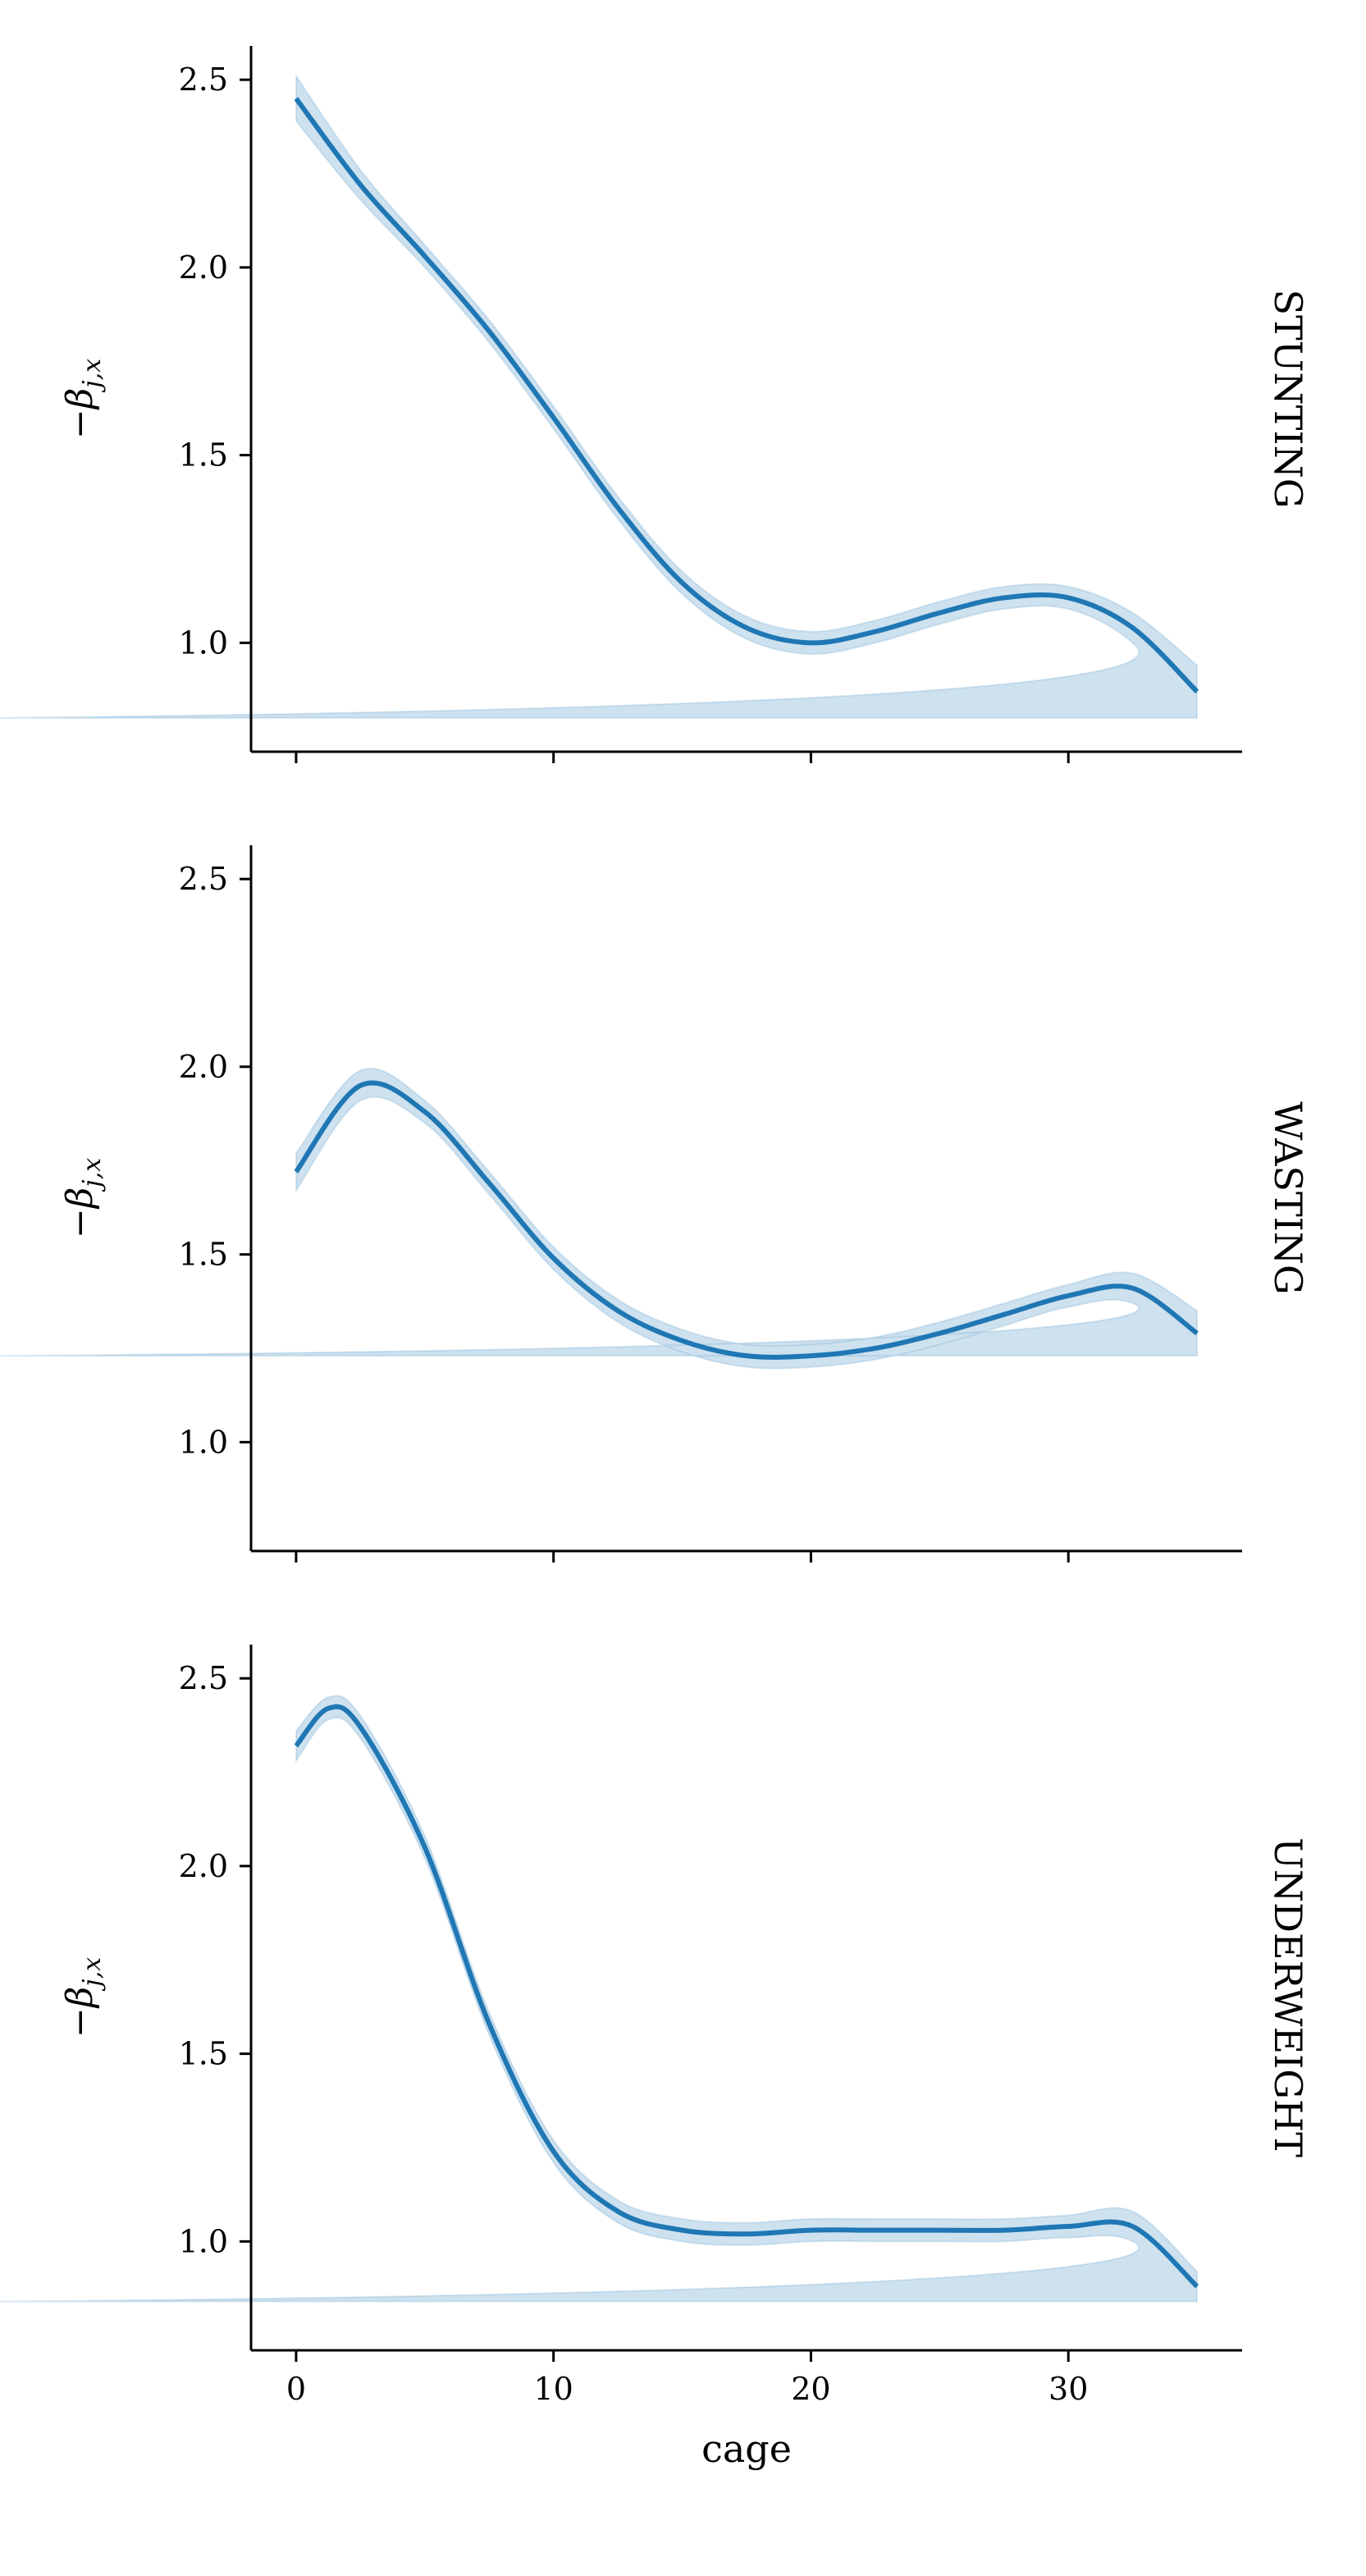  I want to click on confidence-band, so click(599, 1219).